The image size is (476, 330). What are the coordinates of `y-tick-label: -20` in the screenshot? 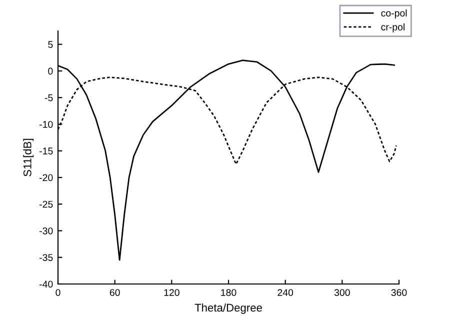 It's located at (46, 178).